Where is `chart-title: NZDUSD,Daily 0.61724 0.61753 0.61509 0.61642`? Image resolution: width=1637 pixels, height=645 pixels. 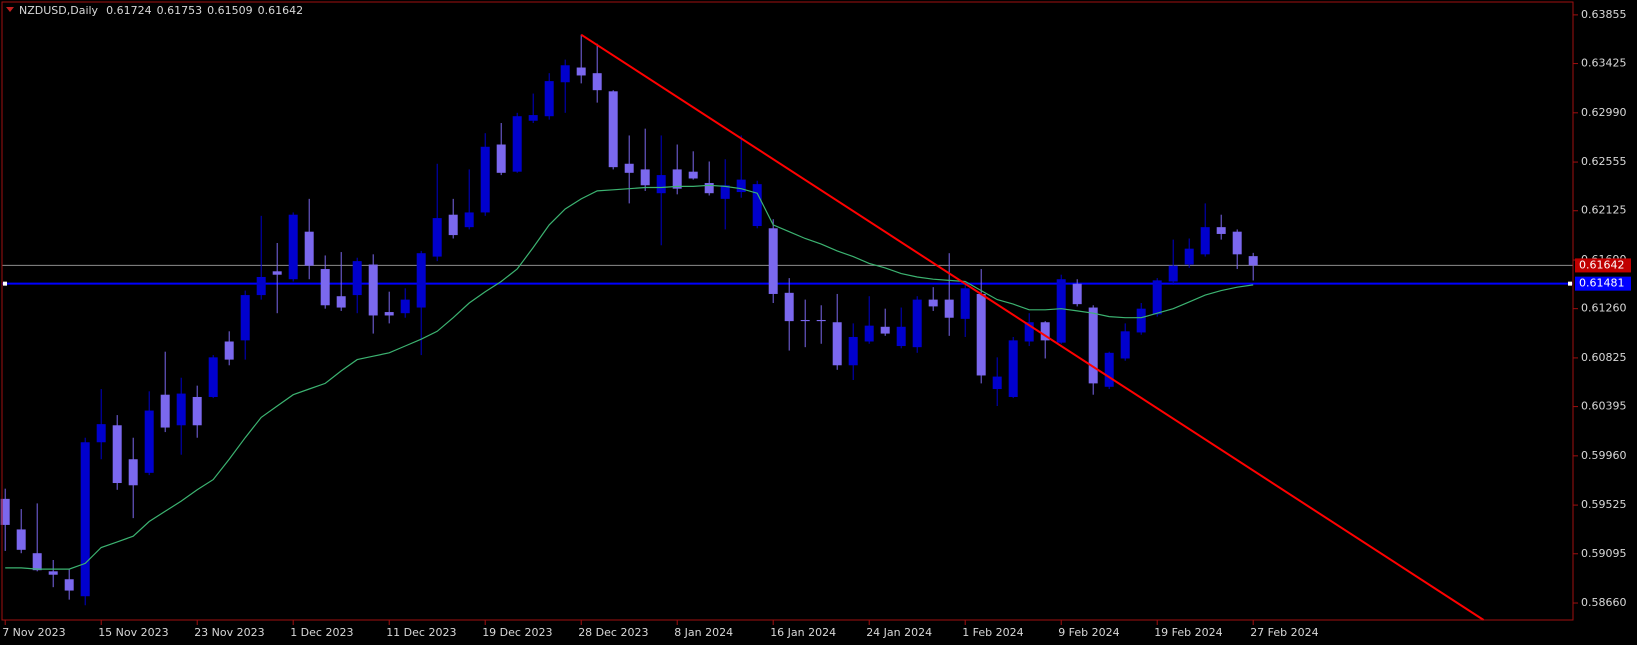
chart-title: NZDUSD,Daily 0.61724 0.61753 0.61509 0.61642 is located at coordinates (161, 10).